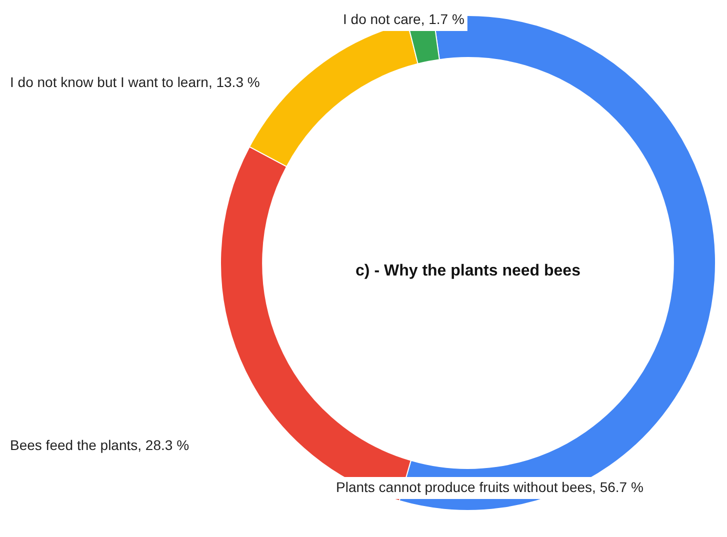  What do you see at coordinates (164, 444) in the screenshot?
I see `data-label: , 28.3 %` at bounding box center [164, 444].